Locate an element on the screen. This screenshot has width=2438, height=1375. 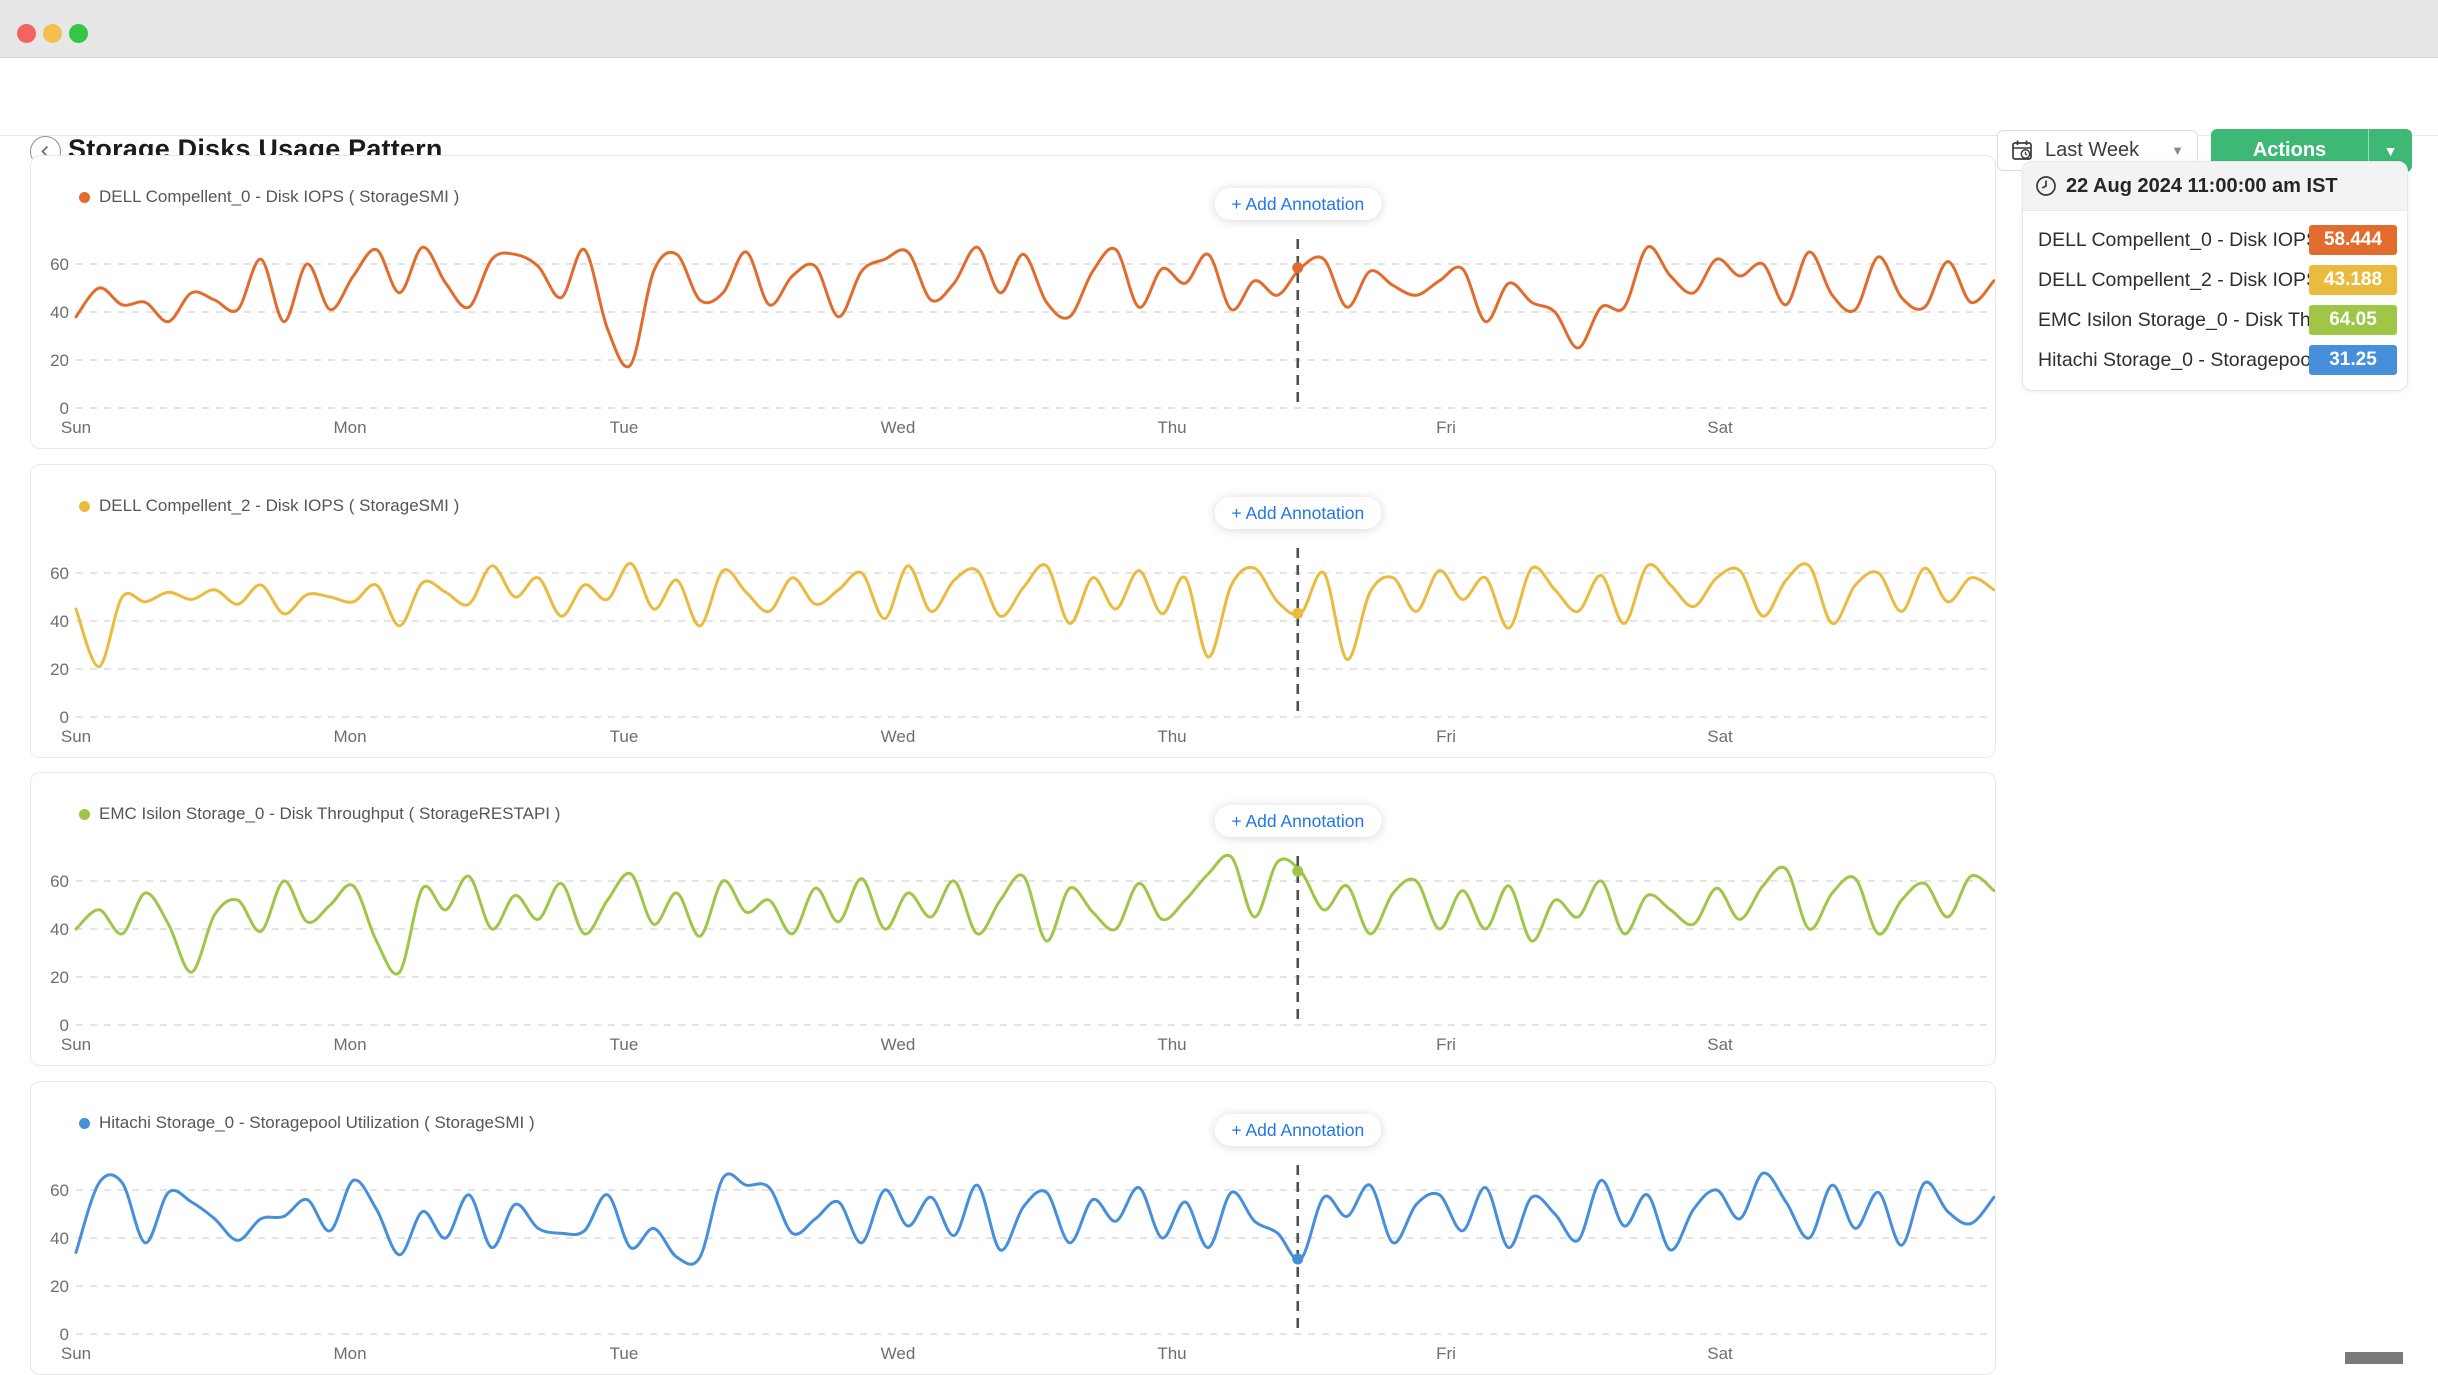
horizontal-scrollbar-thumb is located at coordinates (2374, 1358).